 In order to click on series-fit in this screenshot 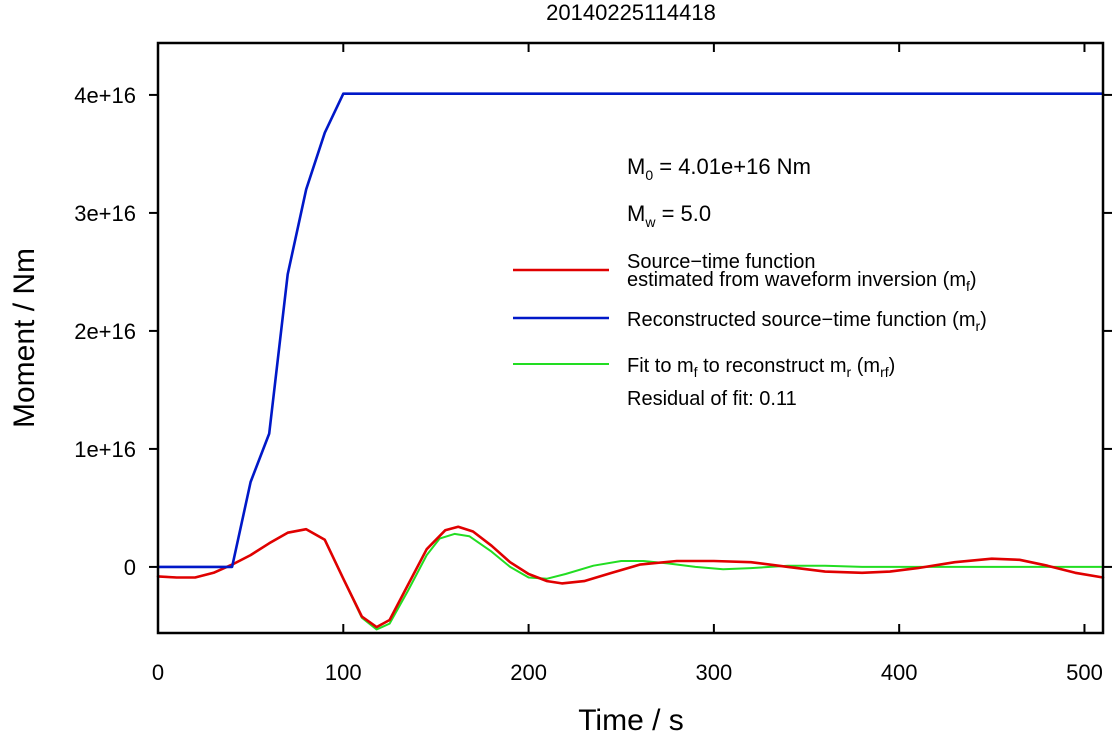, I will do `click(630, 579)`.